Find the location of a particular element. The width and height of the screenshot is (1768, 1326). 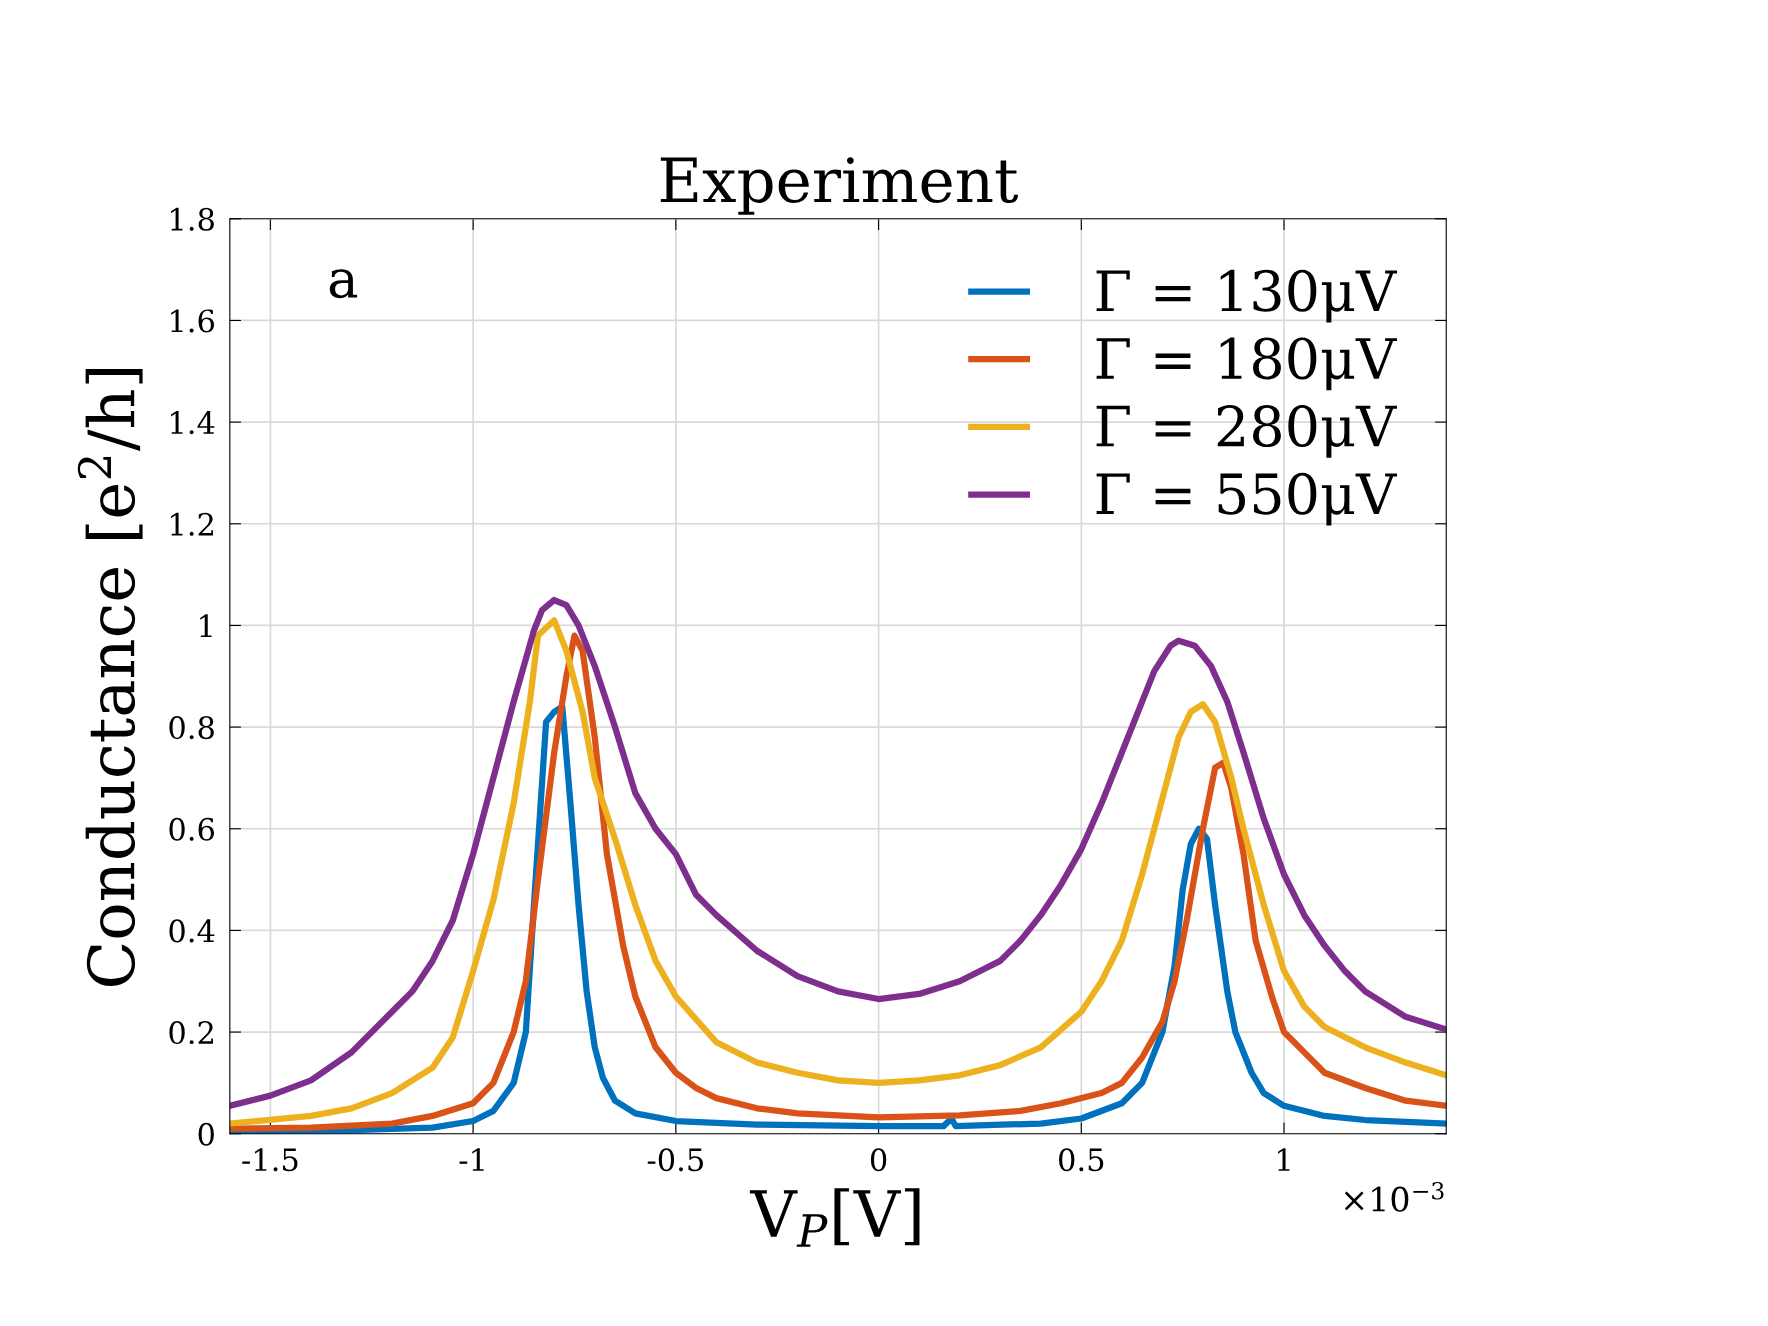

chart-title: Experiment is located at coordinates (839, 186).